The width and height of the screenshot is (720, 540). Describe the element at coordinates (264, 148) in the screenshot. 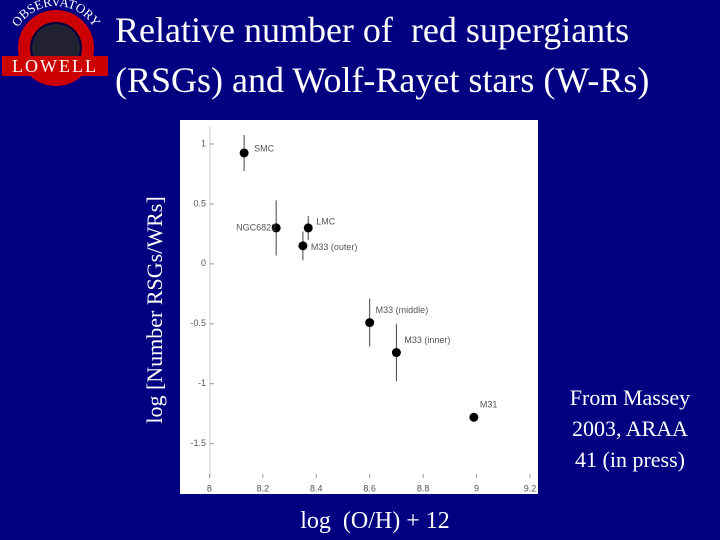

I see `point-label: SMC` at that location.